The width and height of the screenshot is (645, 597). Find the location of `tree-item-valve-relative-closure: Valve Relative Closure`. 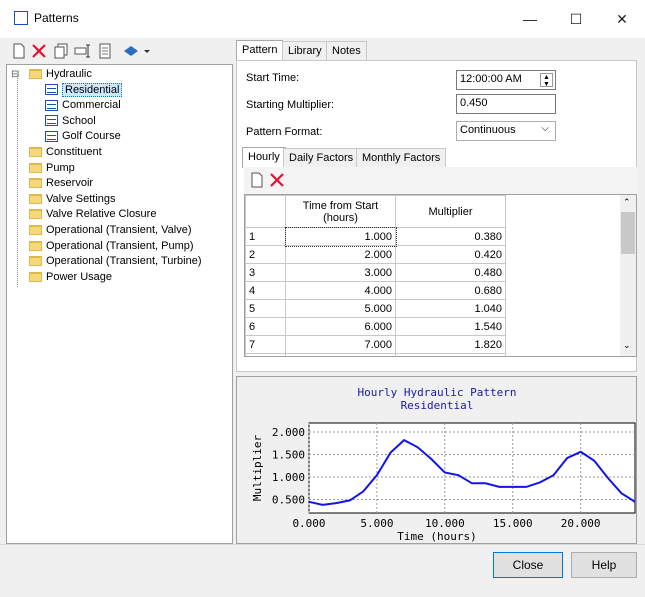

tree-item-valve-relative-closure: Valve Relative Closure is located at coordinates (92, 214).